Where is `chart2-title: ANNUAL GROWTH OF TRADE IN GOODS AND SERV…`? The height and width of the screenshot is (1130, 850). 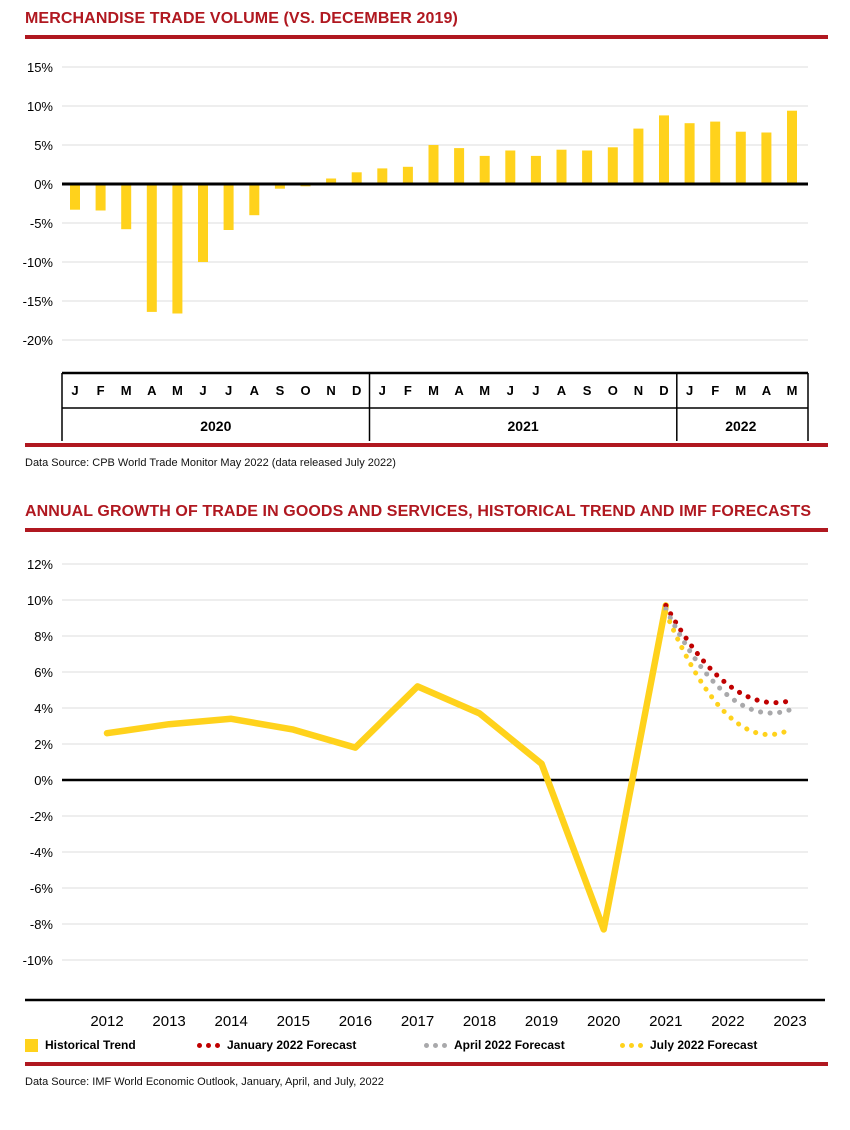 chart2-title: ANNUAL GROWTH OF TRADE IN GOODS AND SERV… is located at coordinates (418, 511).